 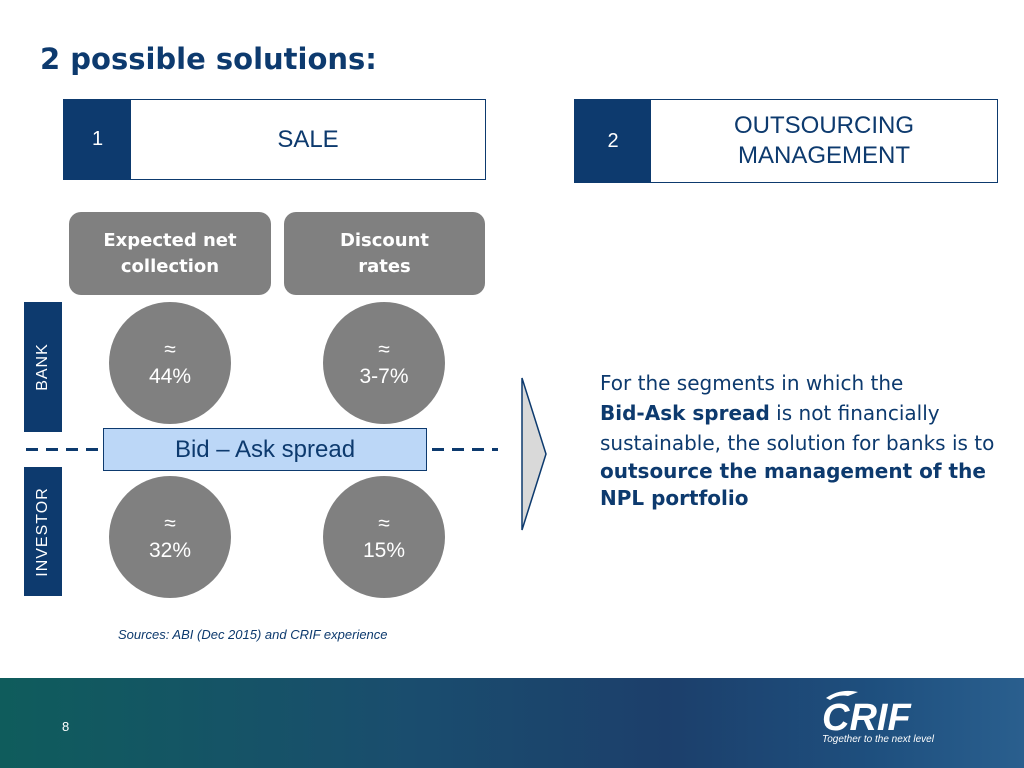 What do you see at coordinates (384, 241) in the screenshot?
I see `header-line: Discount` at bounding box center [384, 241].